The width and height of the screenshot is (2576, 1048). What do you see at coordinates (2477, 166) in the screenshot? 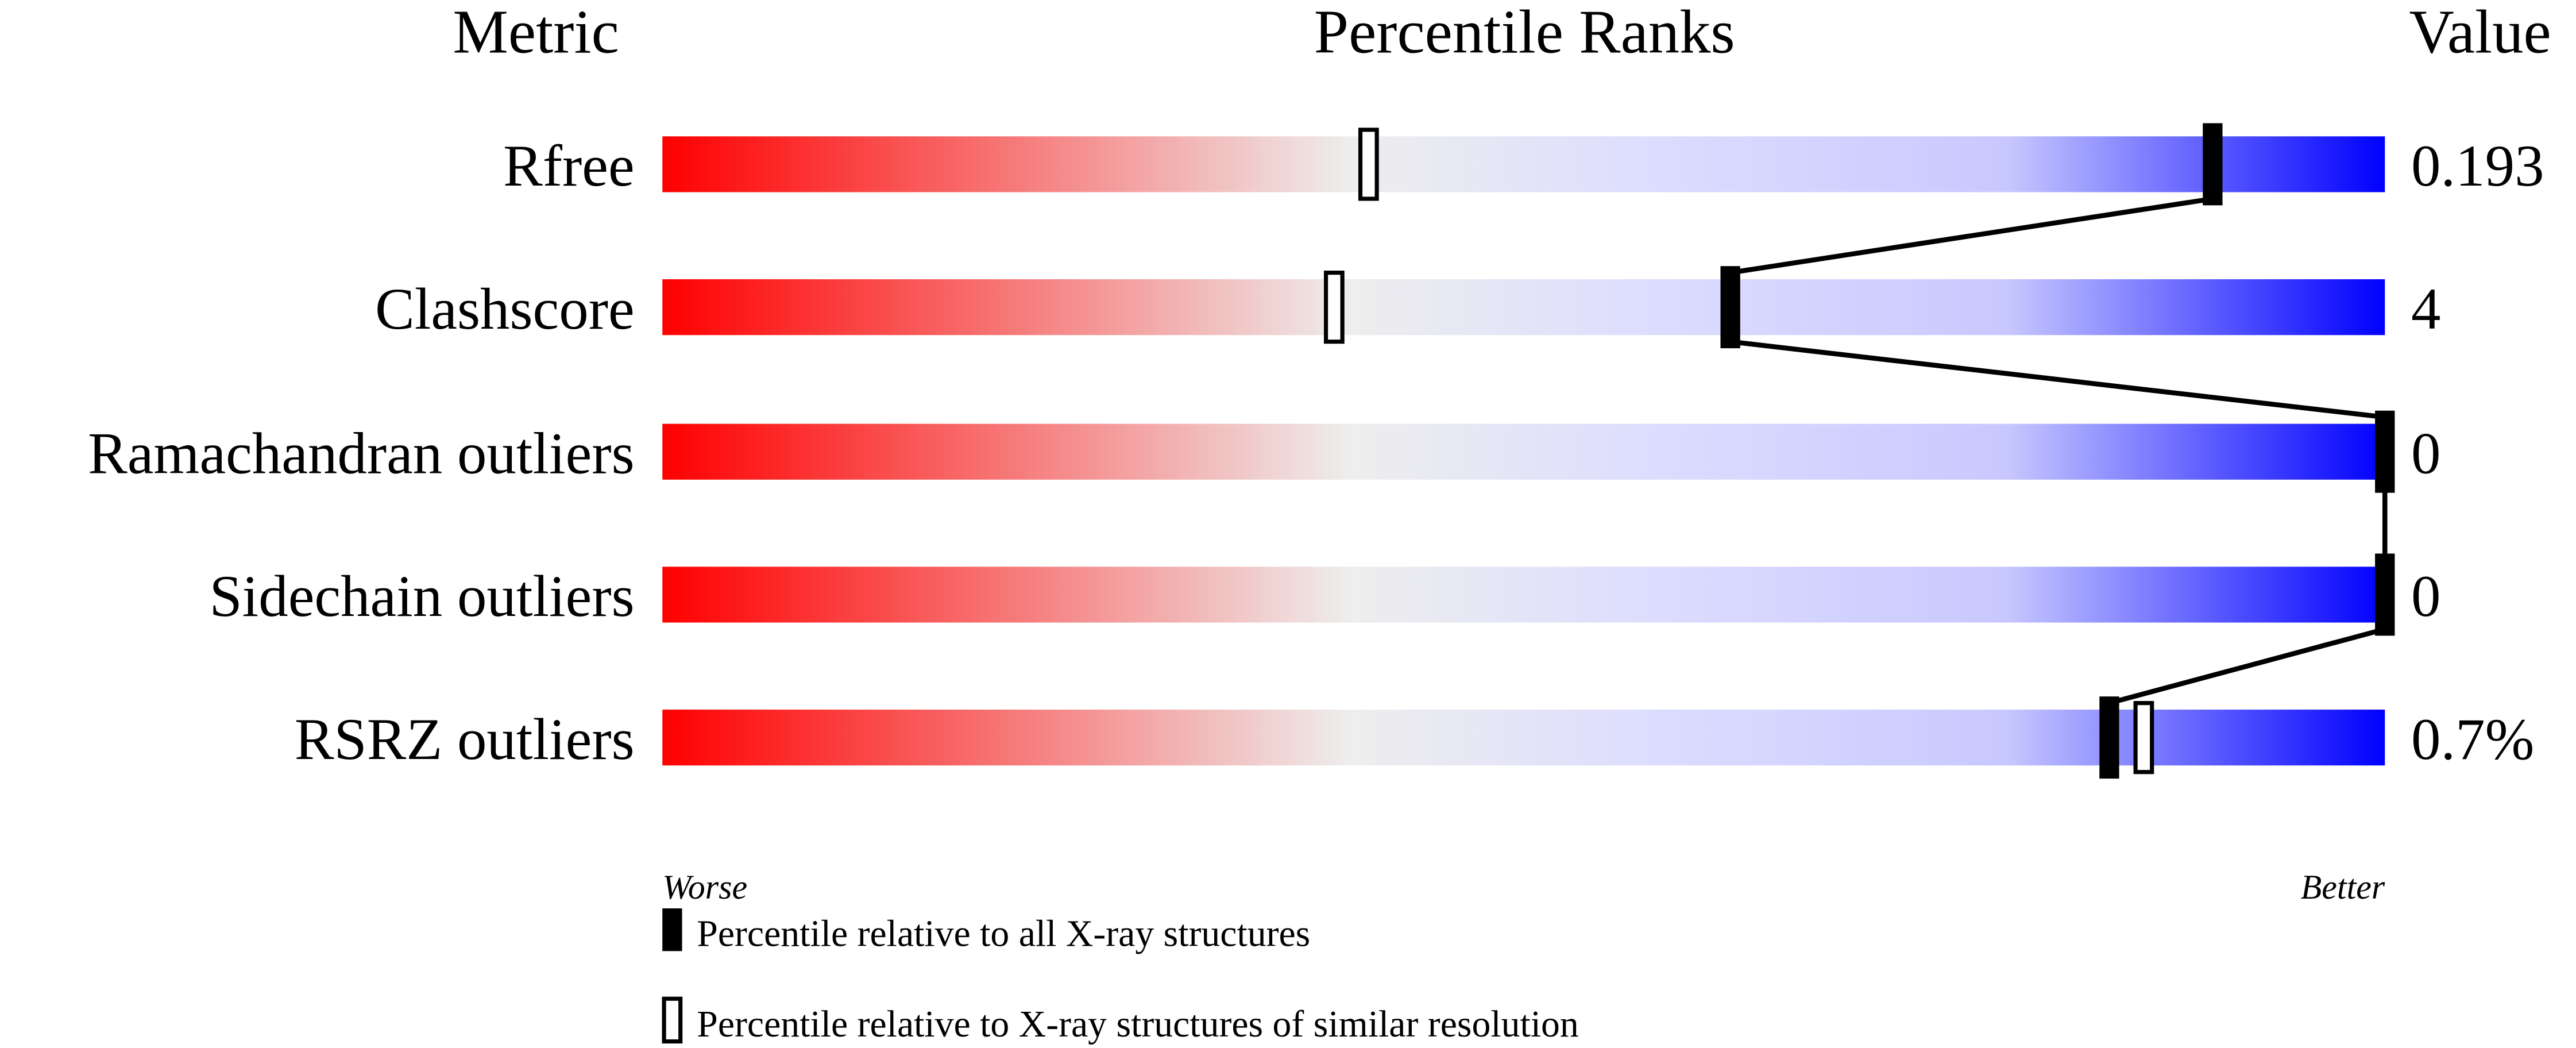
I see `metric-value: 0.193` at bounding box center [2477, 166].